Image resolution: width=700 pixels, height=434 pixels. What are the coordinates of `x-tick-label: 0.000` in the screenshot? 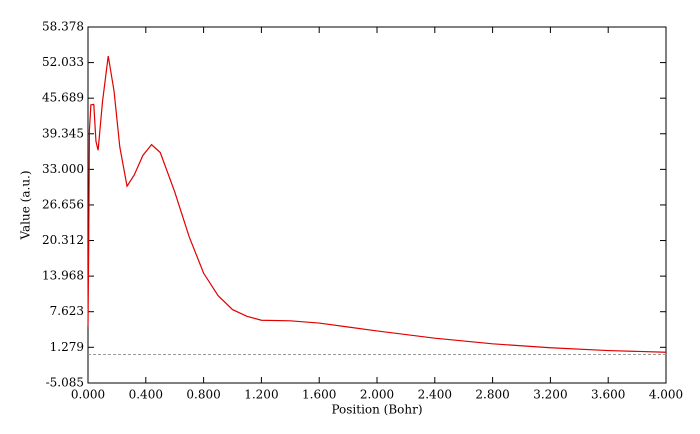 It's located at (88, 395).